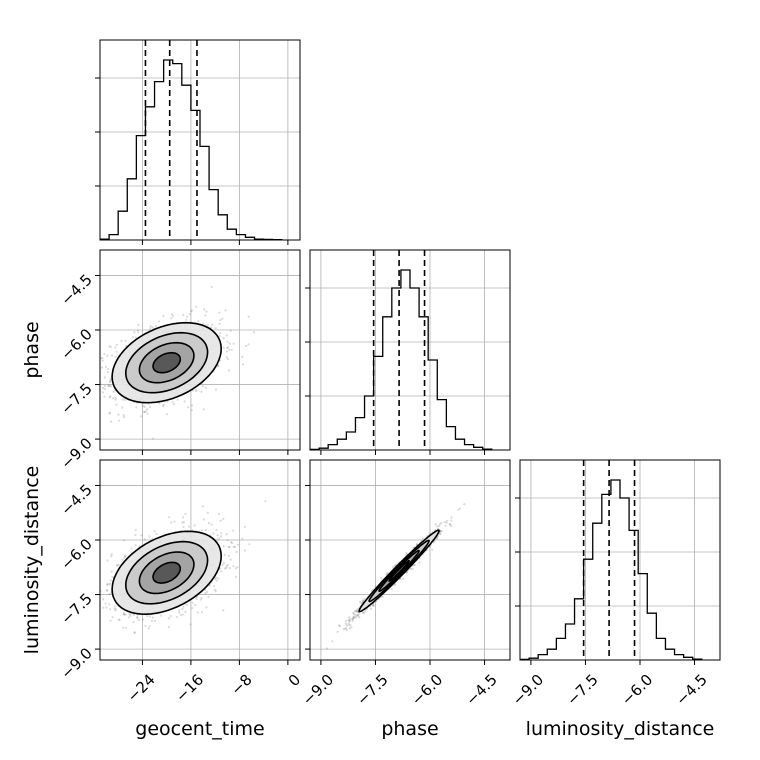  Describe the element at coordinates (167, 369) in the screenshot. I see `scatter-clip` at that location.